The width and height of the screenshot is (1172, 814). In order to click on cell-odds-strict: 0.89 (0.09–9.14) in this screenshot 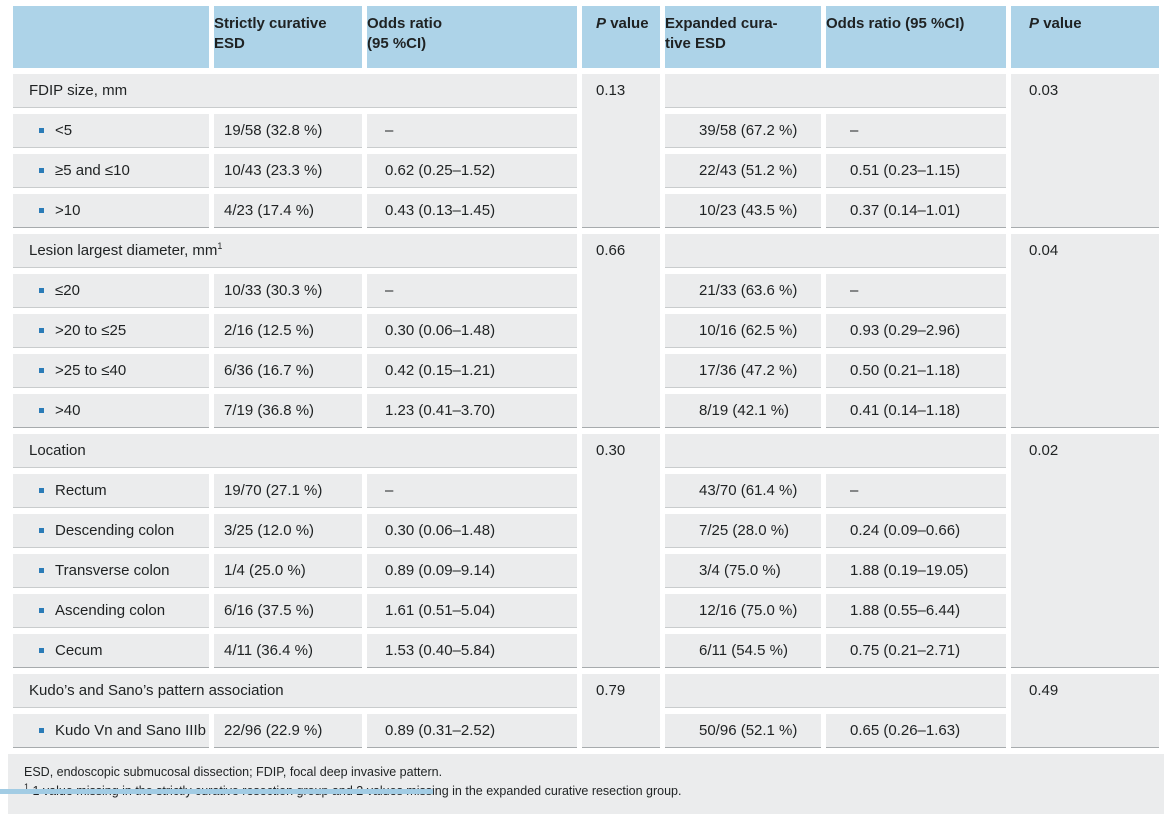, I will do `click(472, 571)`.